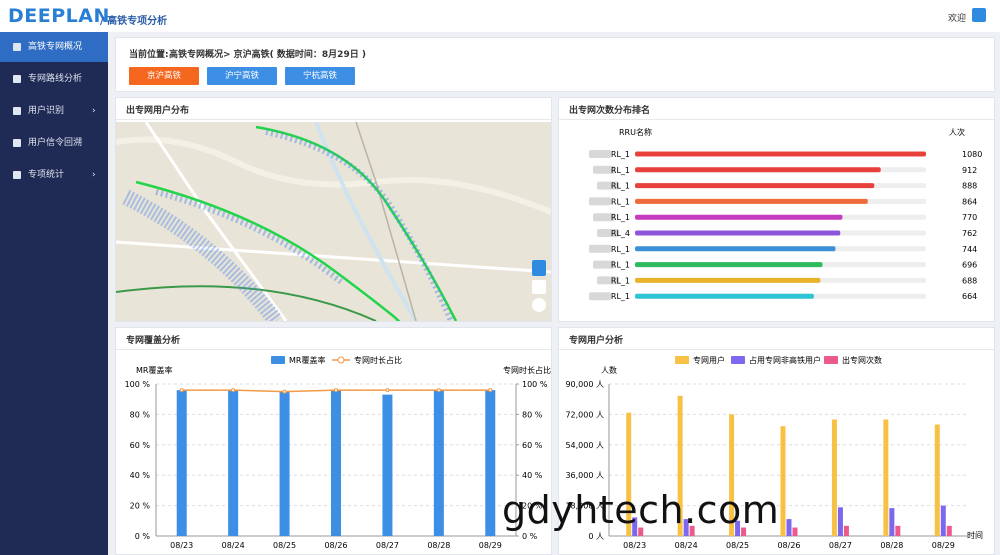  Describe the element at coordinates (634, 545) in the screenshot. I see `x-tick-label: 08/23` at that location.